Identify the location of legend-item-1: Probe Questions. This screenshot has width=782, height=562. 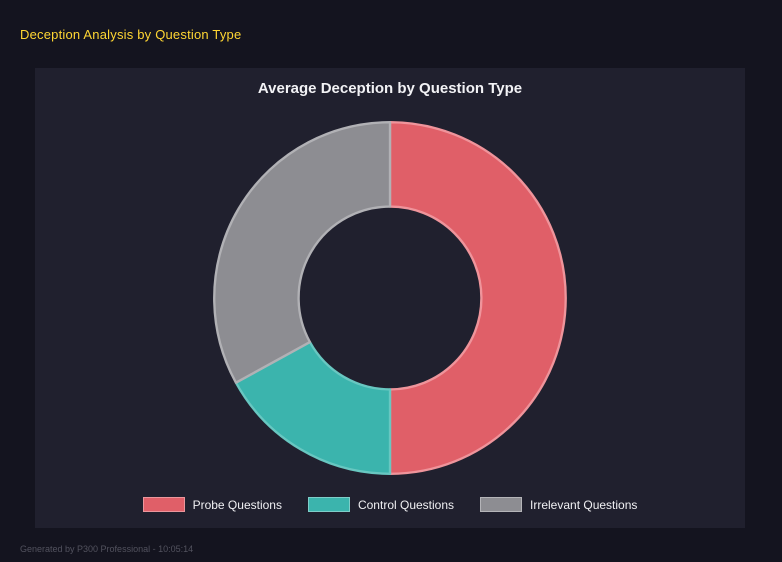
(212, 504).